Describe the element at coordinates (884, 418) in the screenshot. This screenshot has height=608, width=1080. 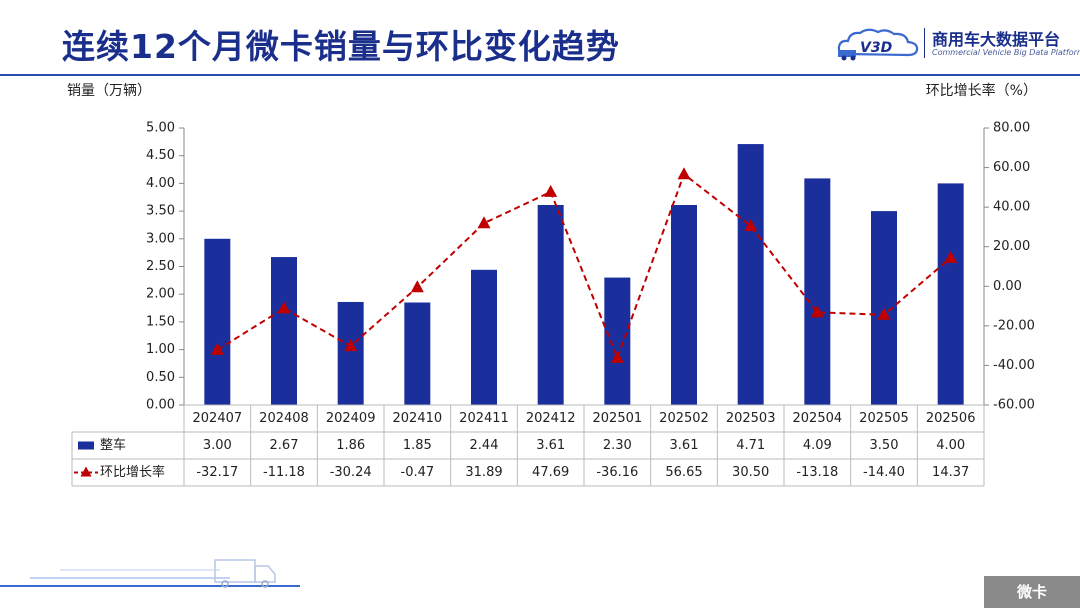
I see `x-axis-category-label: 202505` at that location.